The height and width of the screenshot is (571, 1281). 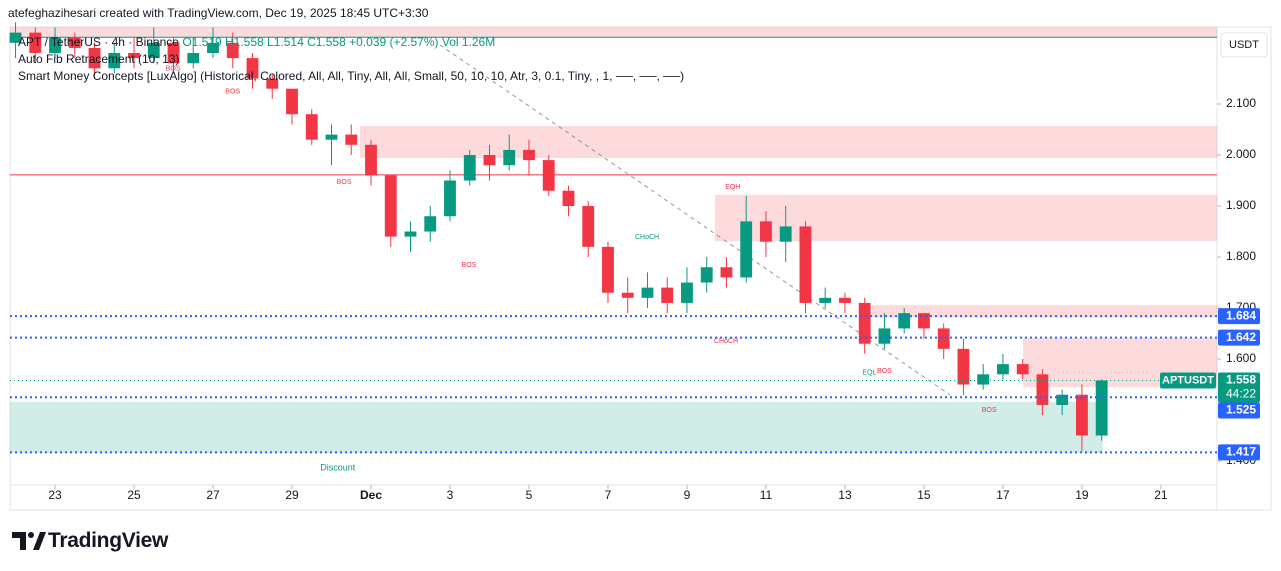 What do you see at coordinates (55, 495) in the screenshot?
I see `x-tick-label: 23` at bounding box center [55, 495].